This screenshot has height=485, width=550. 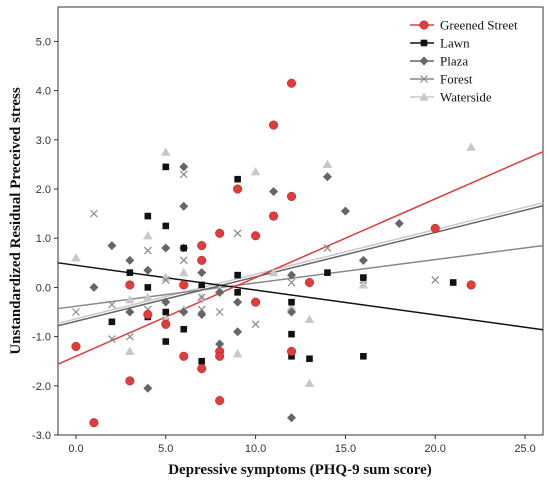 What do you see at coordinates (41, 436) in the screenshot?
I see `y-tick-label: -3.0` at bounding box center [41, 436].